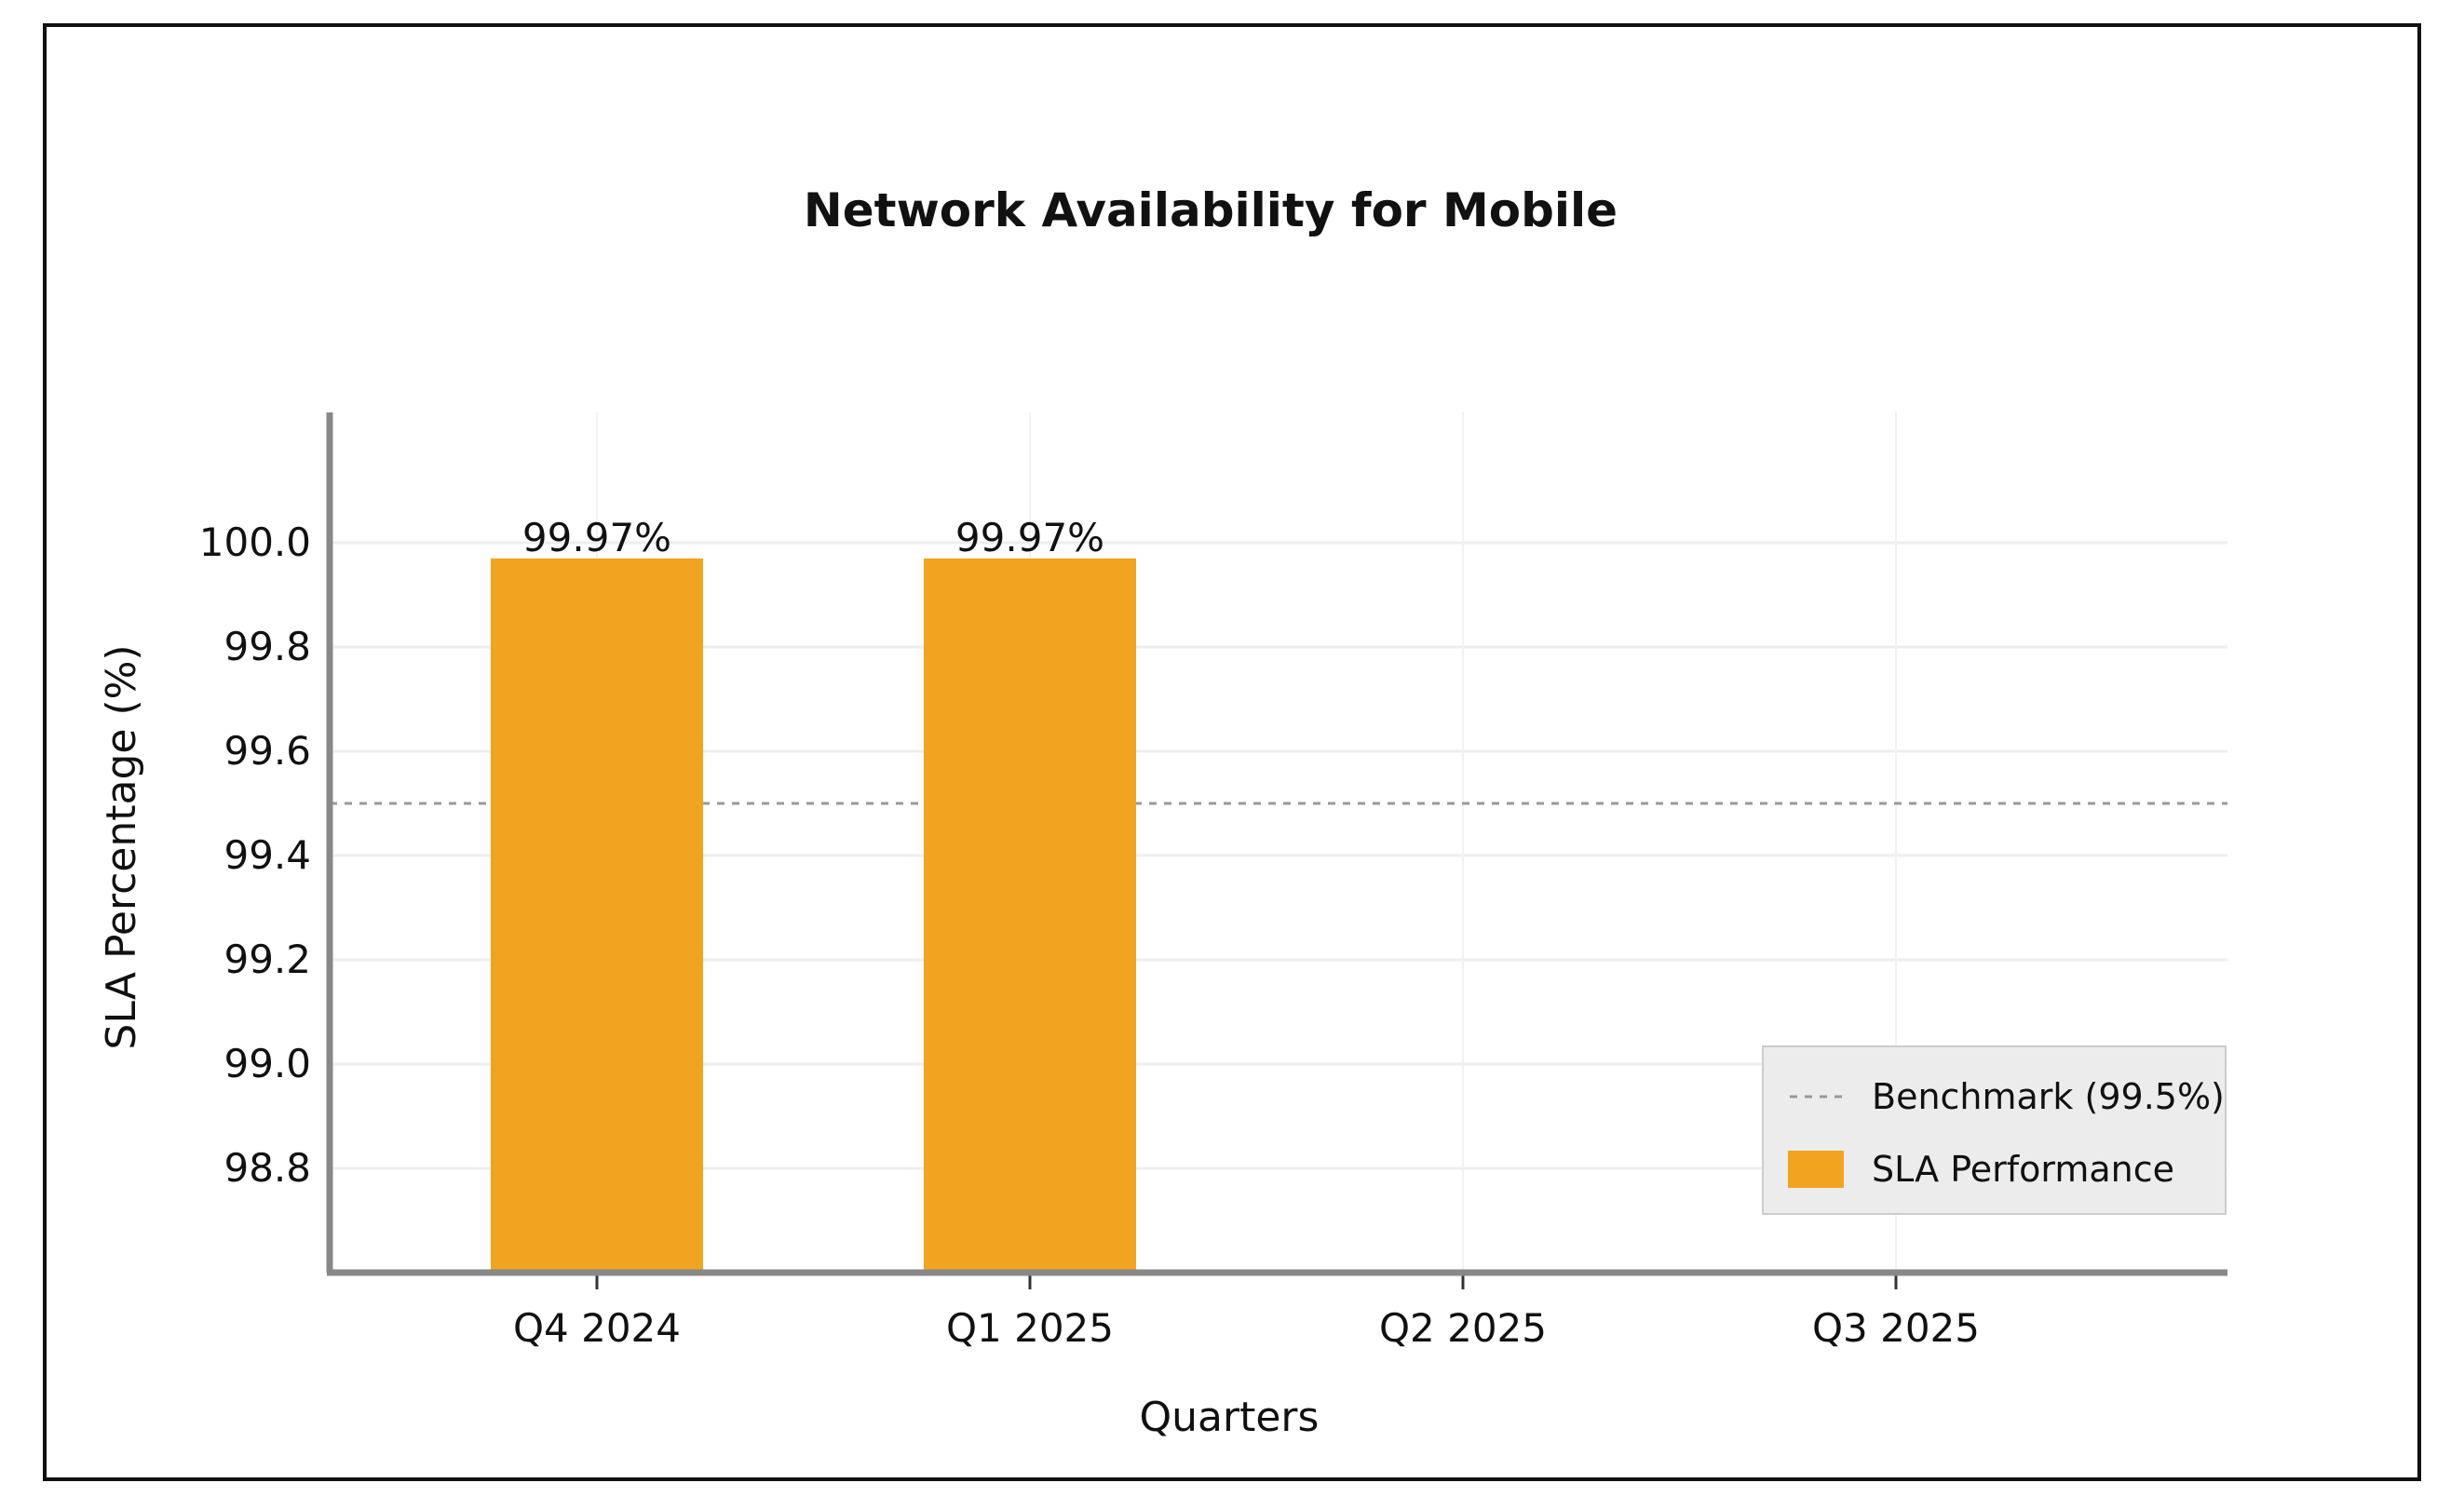  Describe the element at coordinates (267, 646) in the screenshot. I see `y-tick-label: 99.8` at that location.